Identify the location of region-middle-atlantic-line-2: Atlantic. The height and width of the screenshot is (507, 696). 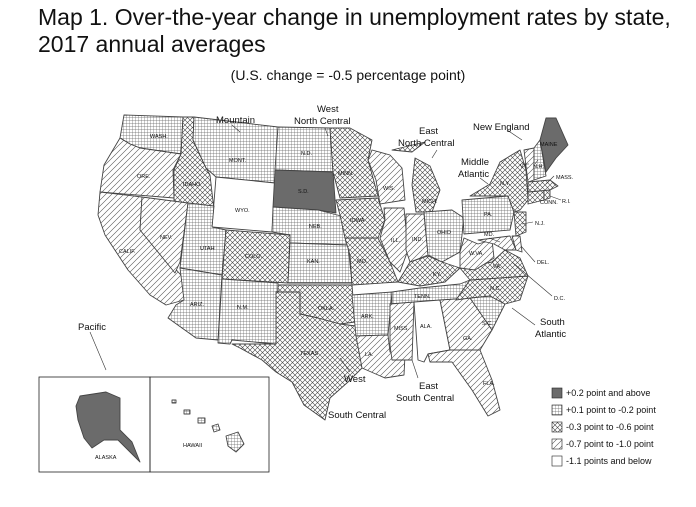
(473, 174).